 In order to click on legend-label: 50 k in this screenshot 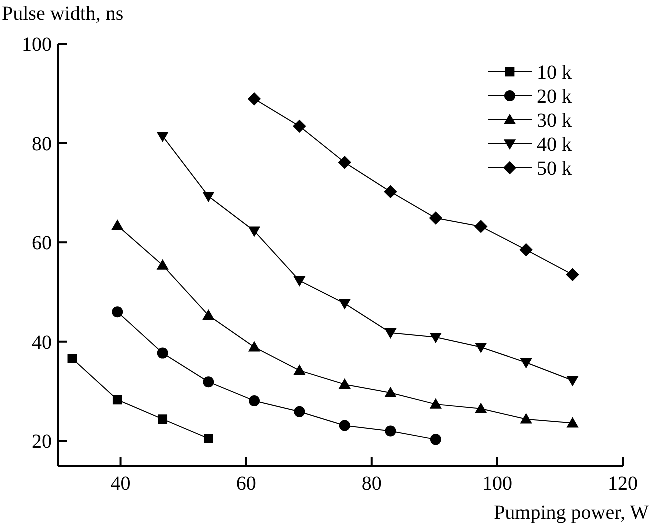, I will do `click(554, 169)`.